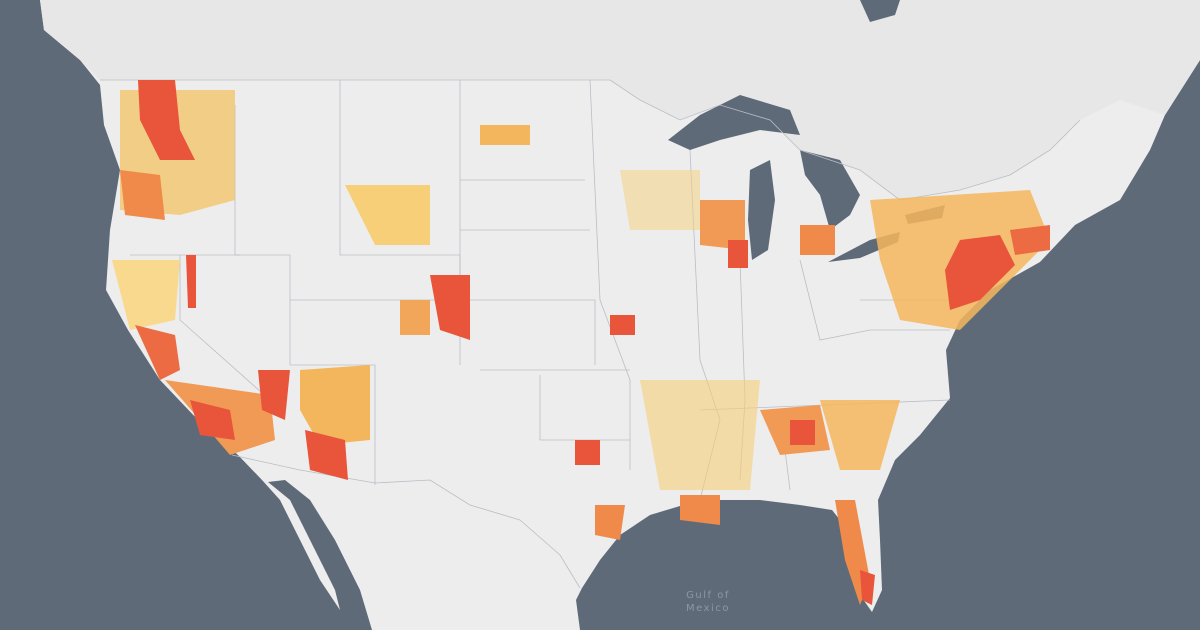 The width and height of the screenshot is (1200, 630). Describe the element at coordinates (320, 555) in the screenshot. I see `gulf-of-california` at that location.